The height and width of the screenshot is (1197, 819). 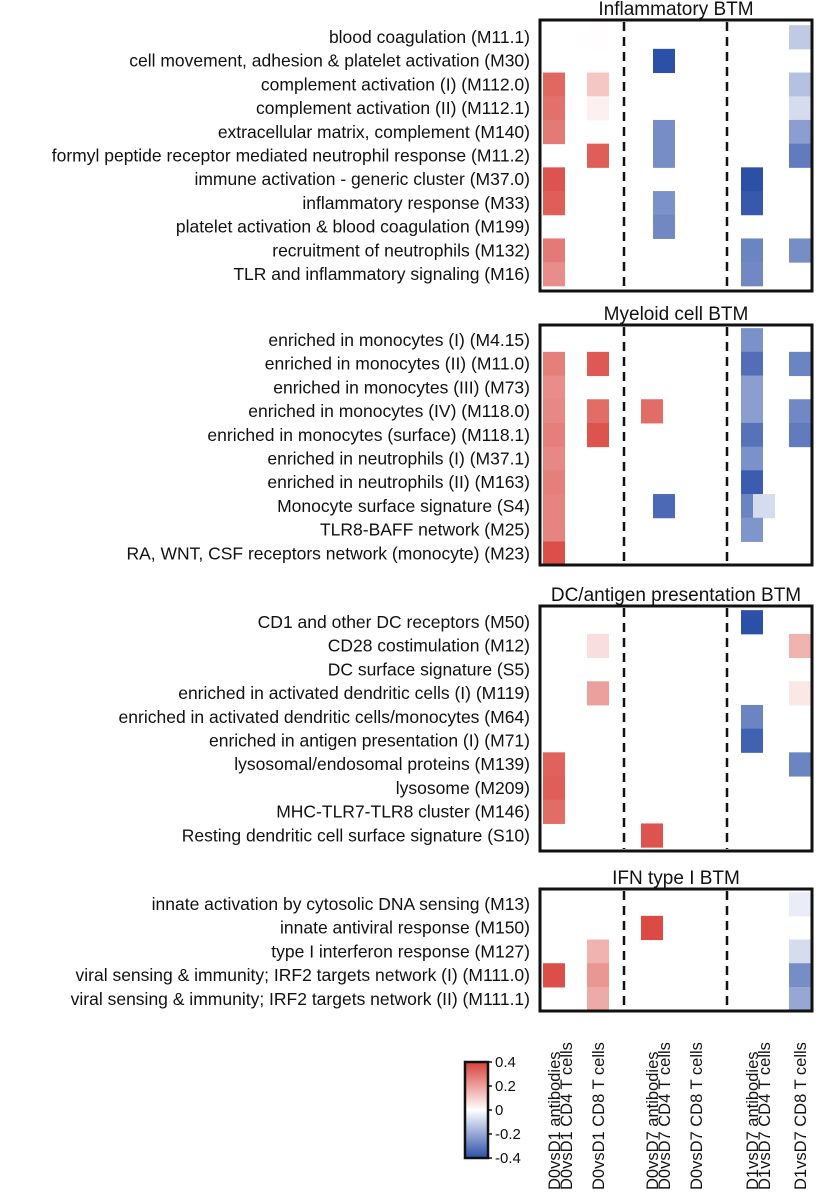 What do you see at coordinates (508, 1134) in the screenshot?
I see `colorbar-tick-label: -0.2` at bounding box center [508, 1134].